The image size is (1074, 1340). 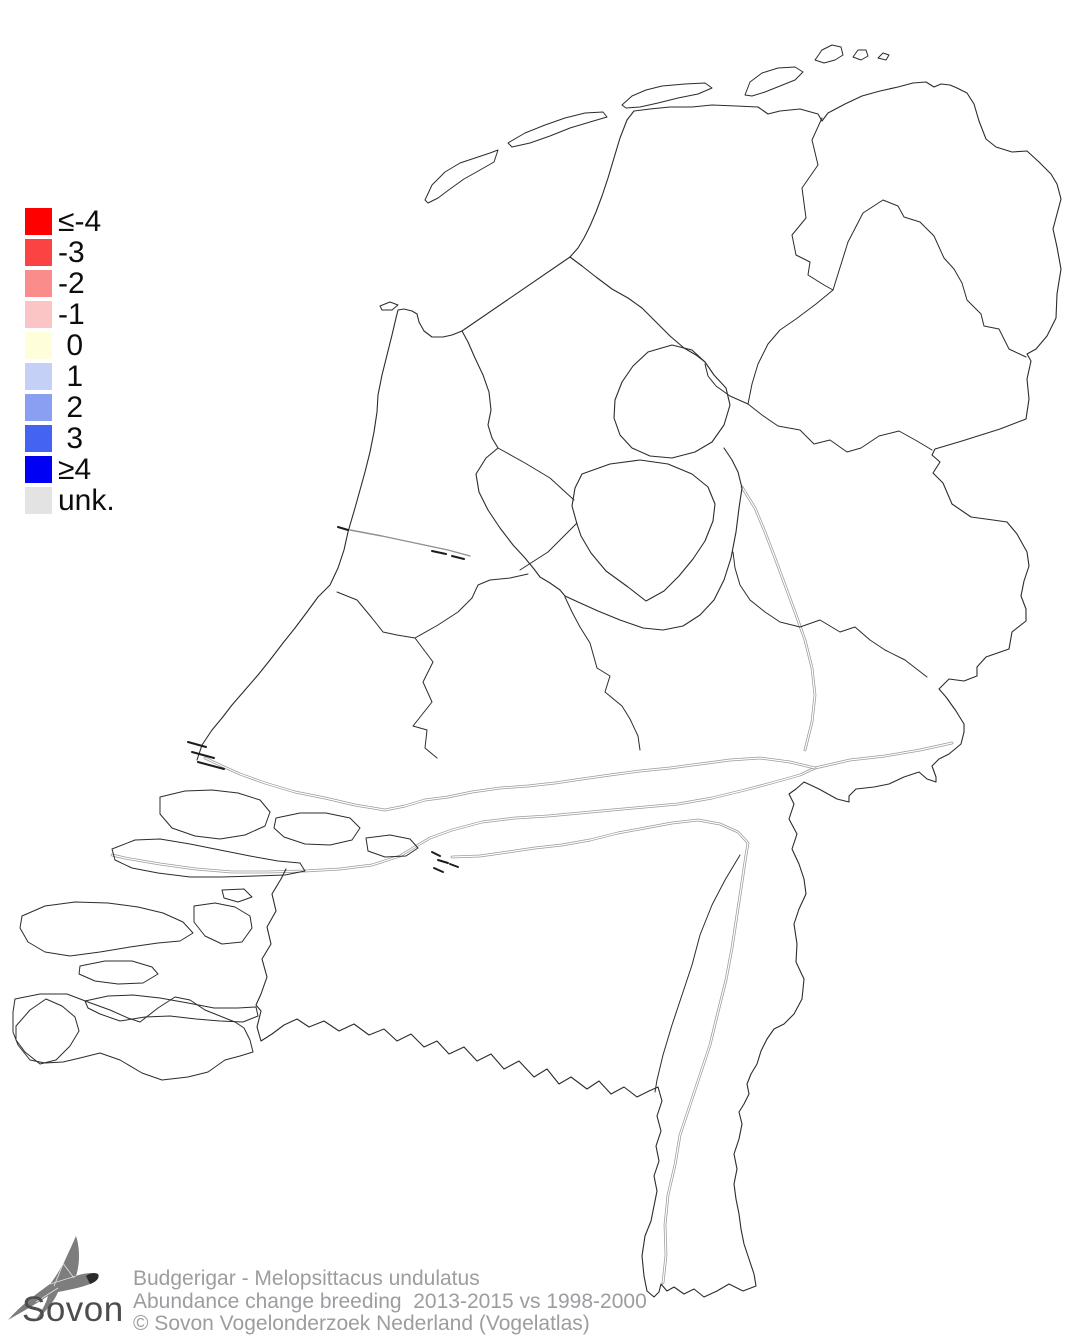 What do you see at coordinates (557, 129) in the screenshot?
I see `island-vlieland` at bounding box center [557, 129].